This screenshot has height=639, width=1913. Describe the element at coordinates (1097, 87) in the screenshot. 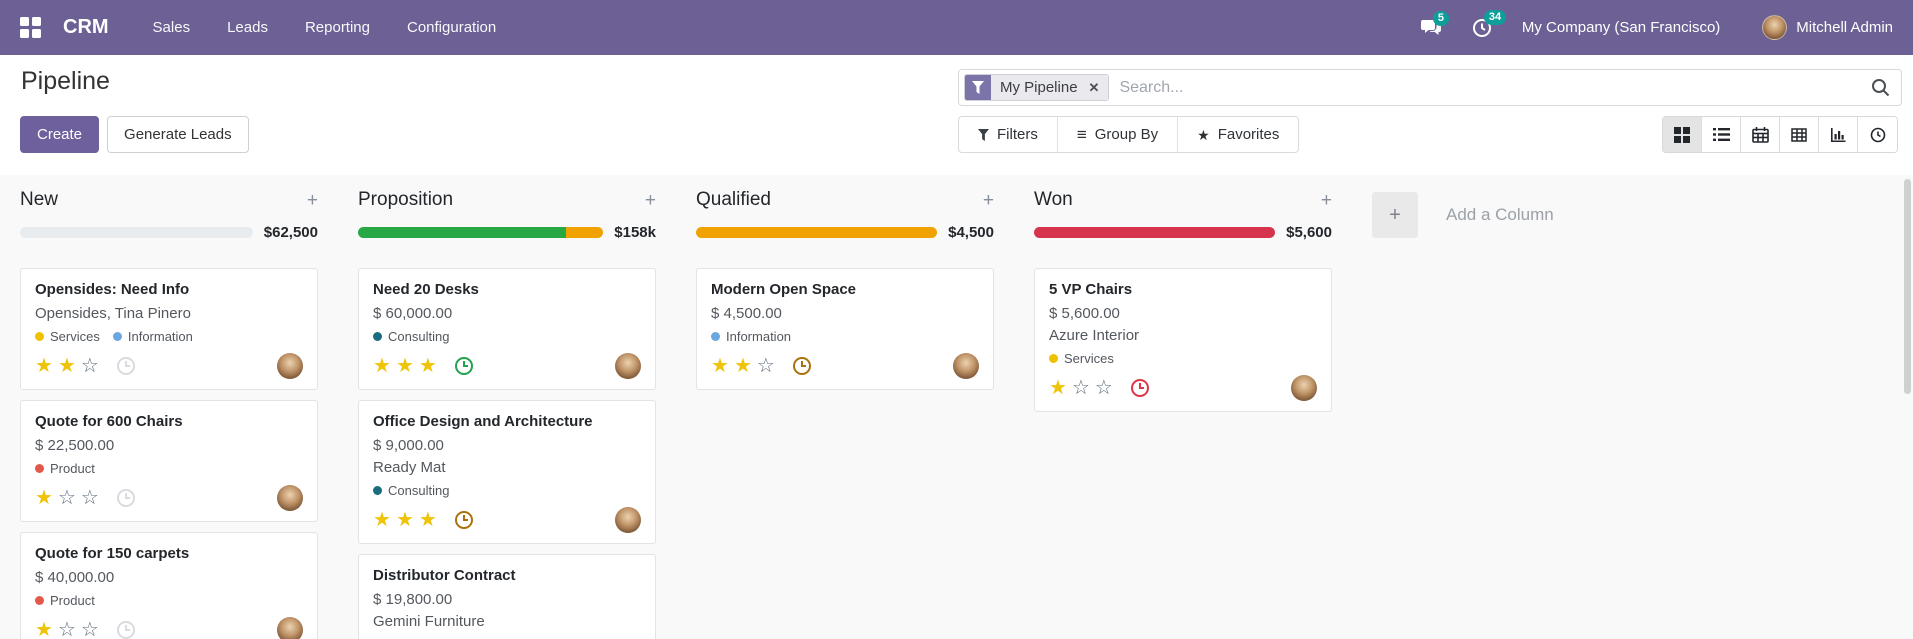

I see `remove-facet-icon: ✕` at that location.